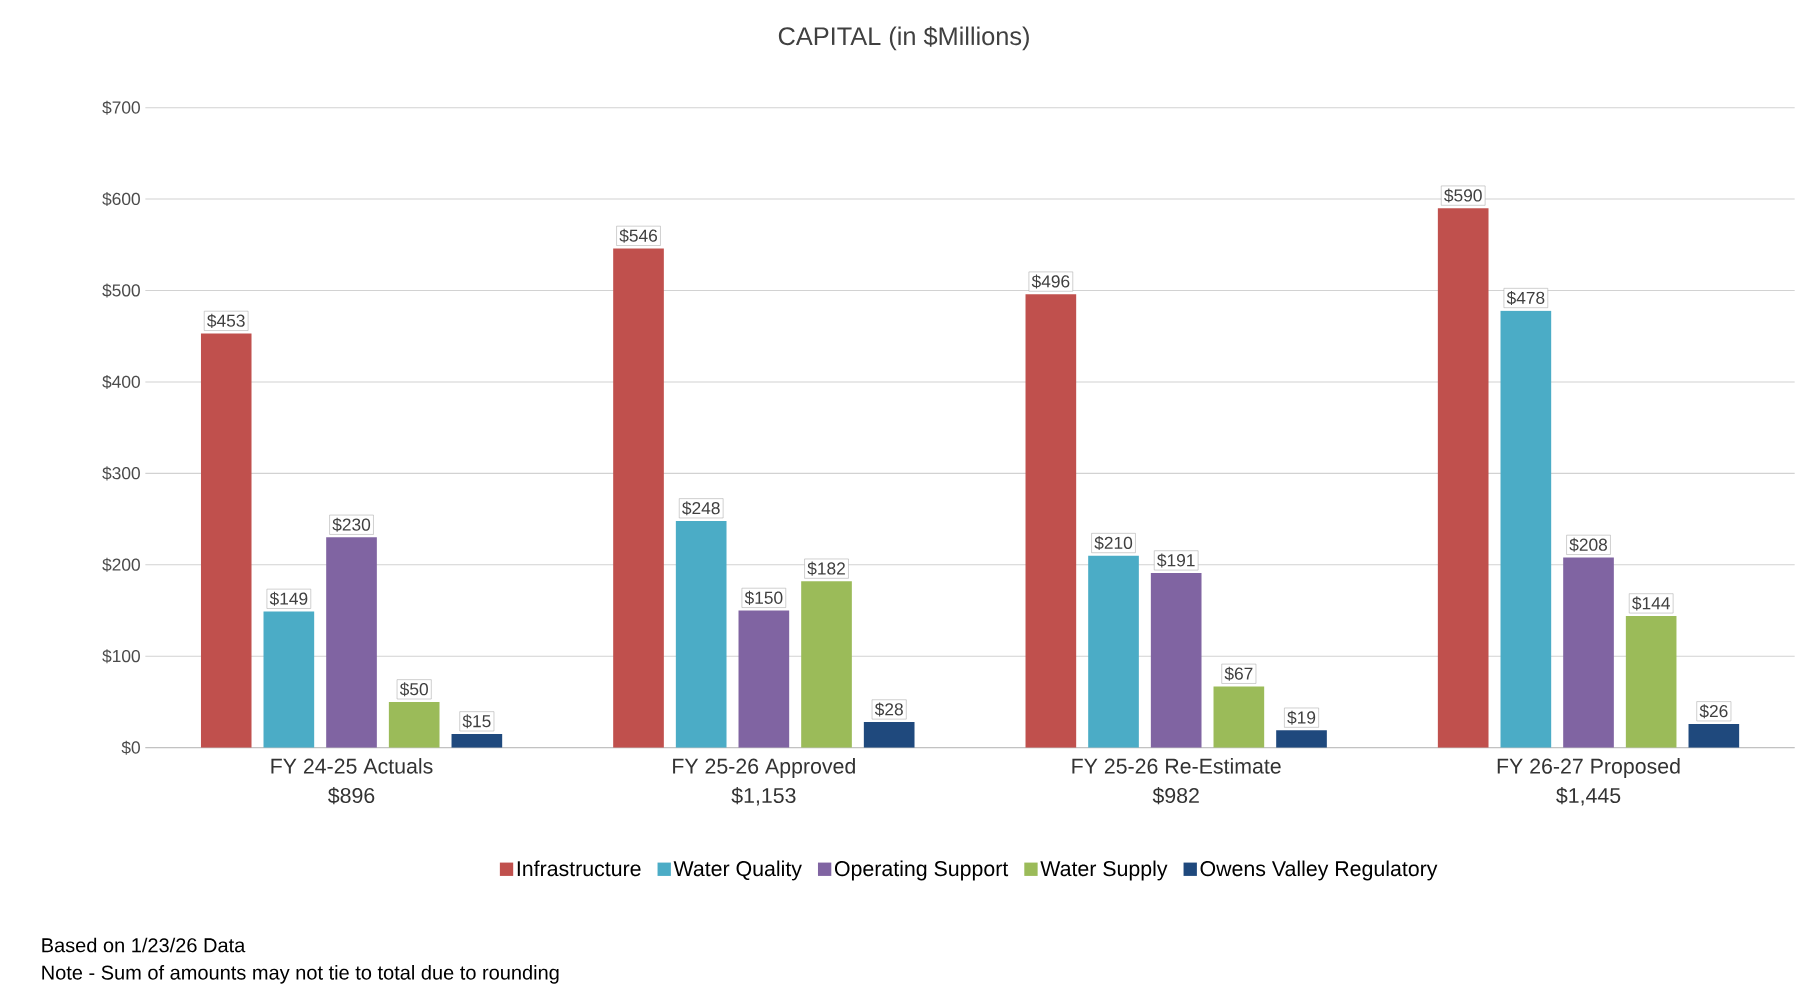 Image resolution: width=1797 pixels, height=1005 pixels. I want to click on y-tick-label: $100, so click(121, 656).